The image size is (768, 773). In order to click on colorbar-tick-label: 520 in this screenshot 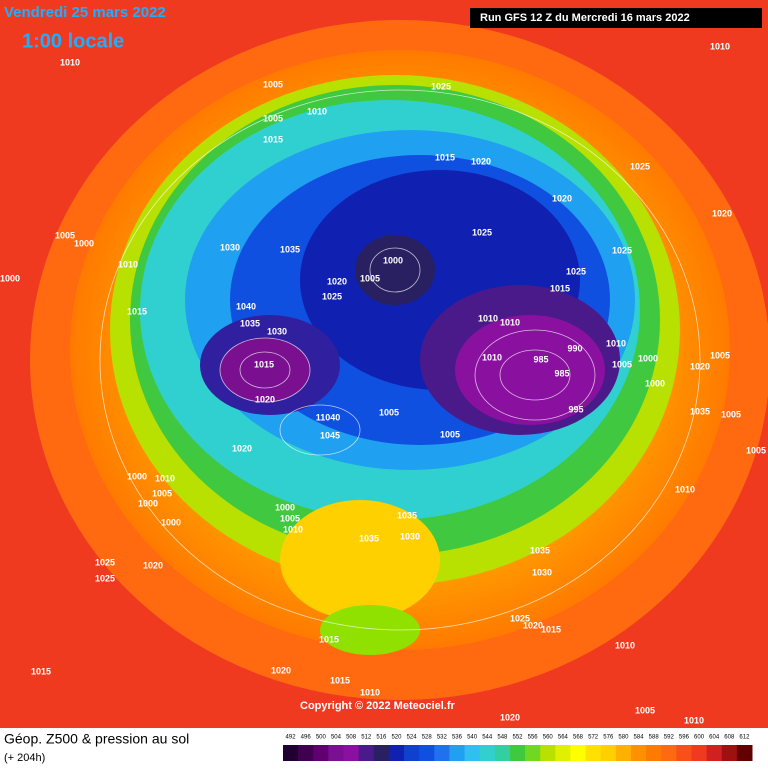, I will do `click(396, 738)`.